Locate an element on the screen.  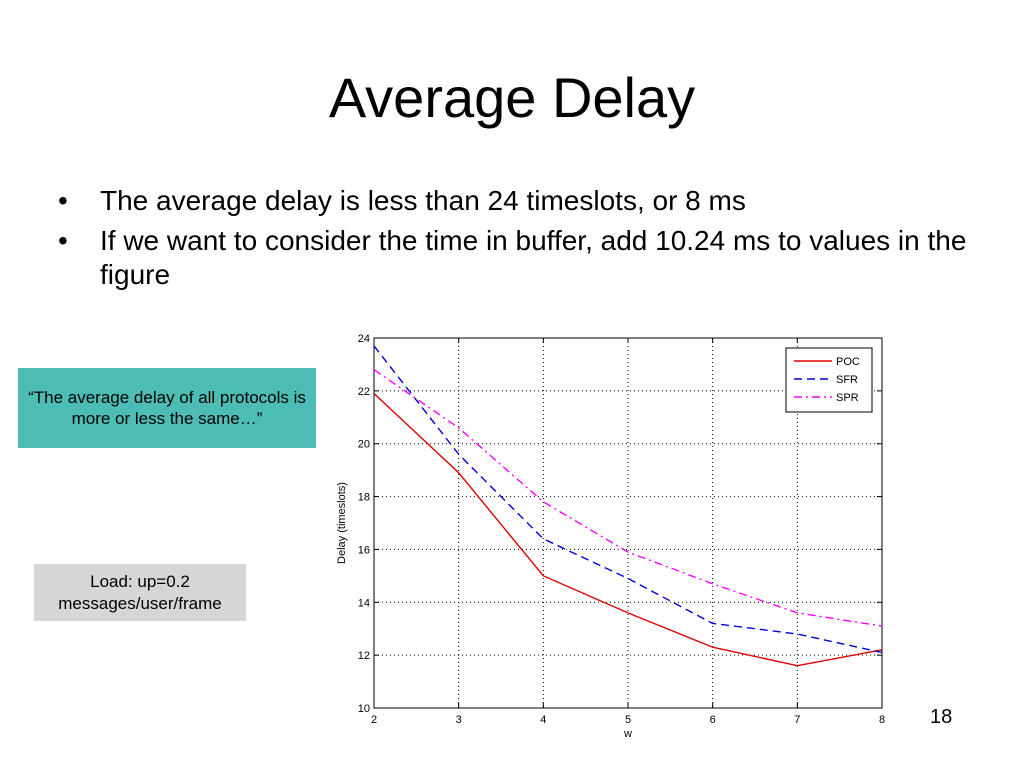
x-axis-label: w is located at coordinates (627, 734).